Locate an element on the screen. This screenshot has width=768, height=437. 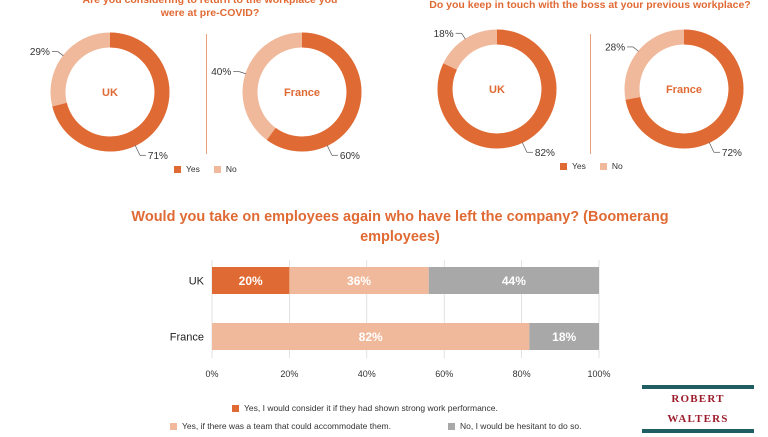
slice-label-yes: 72% is located at coordinates (732, 153).